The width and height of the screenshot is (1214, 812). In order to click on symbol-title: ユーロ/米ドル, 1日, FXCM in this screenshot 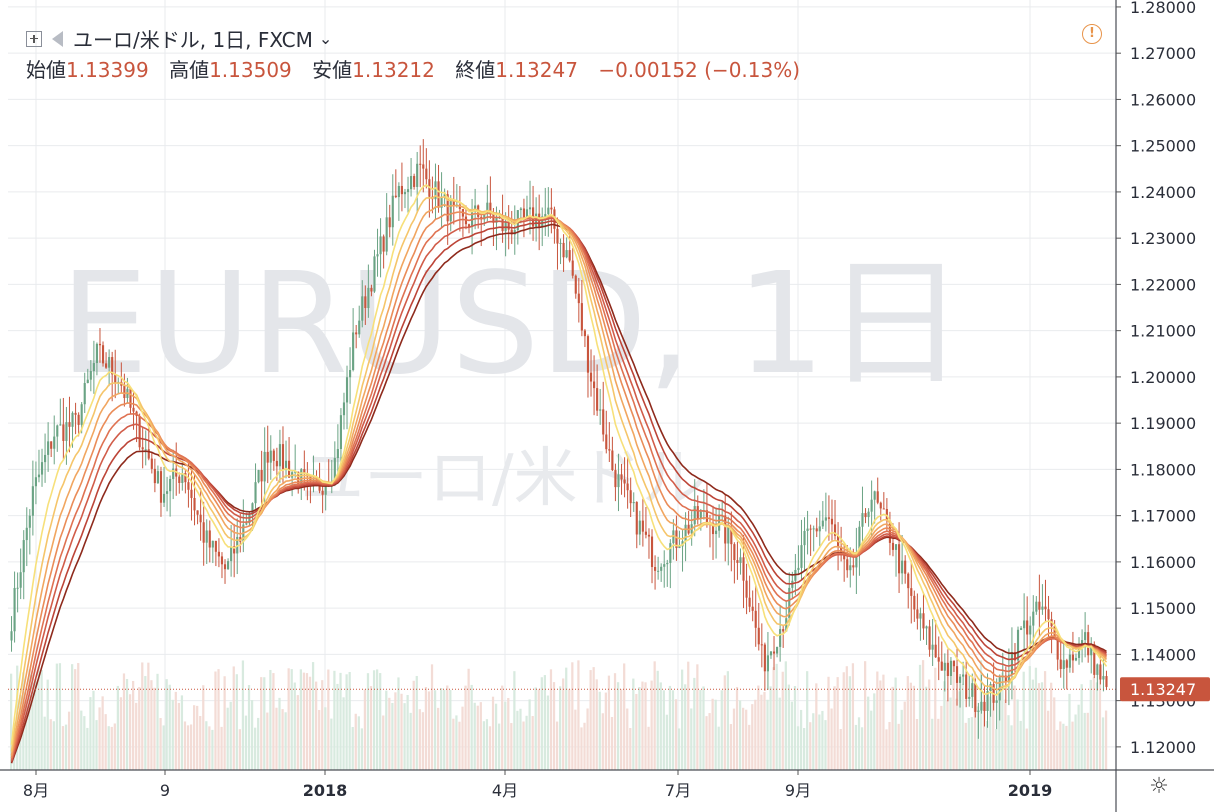, I will do `click(193, 40)`.